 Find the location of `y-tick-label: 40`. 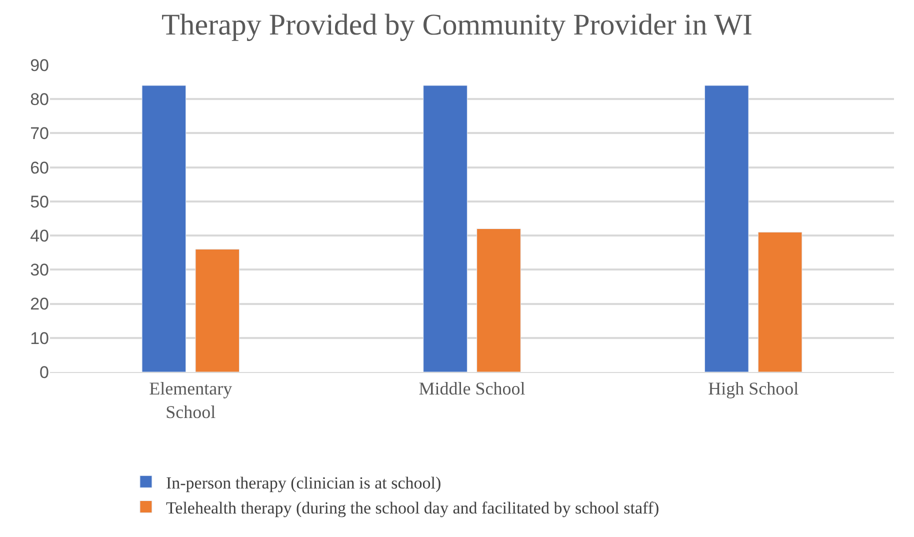

y-tick-label: 40 is located at coordinates (39, 236).